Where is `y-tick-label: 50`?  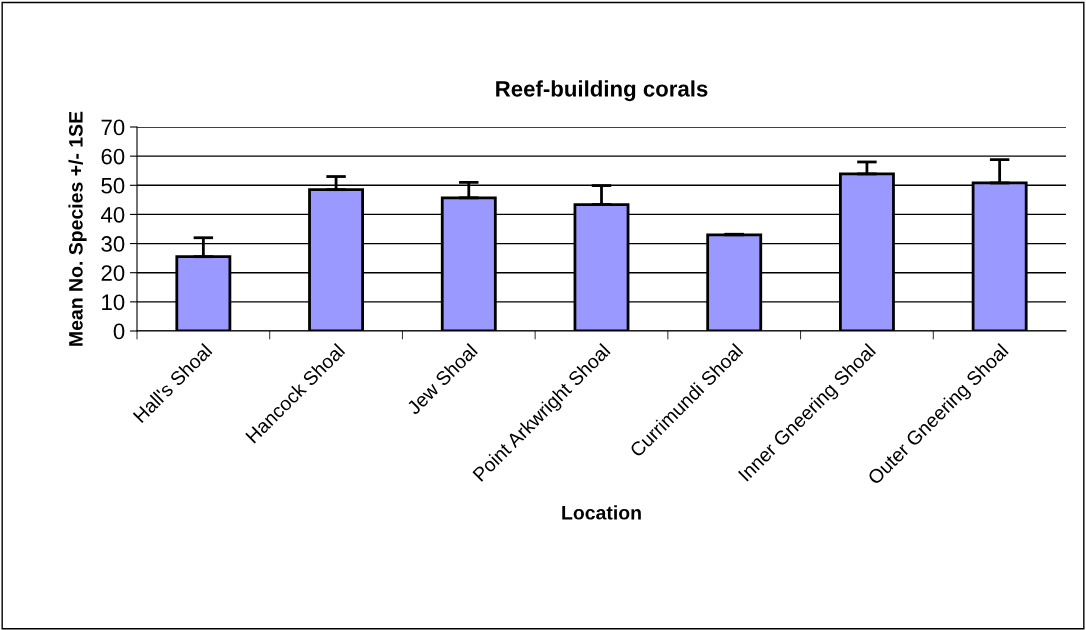 y-tick-label: 50 is located at coordinates (113, 185).